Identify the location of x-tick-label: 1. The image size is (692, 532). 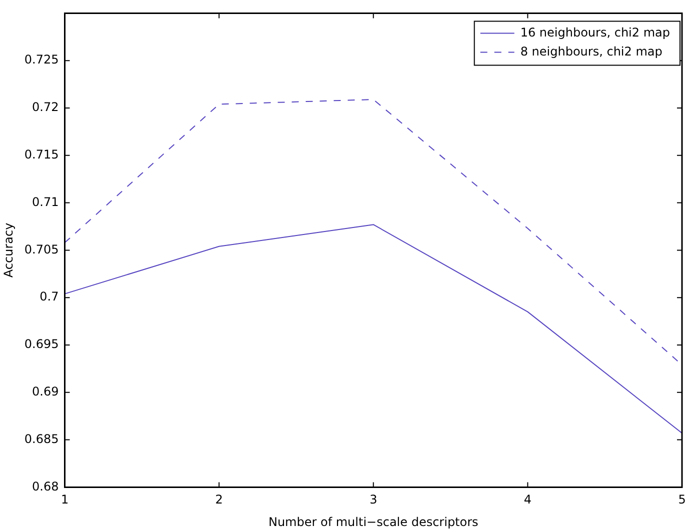
(64, 499).